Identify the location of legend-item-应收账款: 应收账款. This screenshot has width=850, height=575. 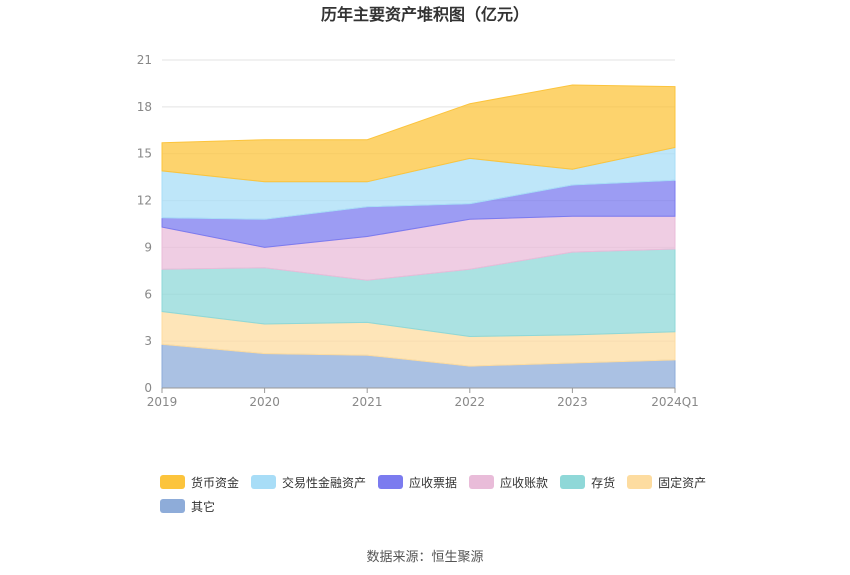
(508, 482).